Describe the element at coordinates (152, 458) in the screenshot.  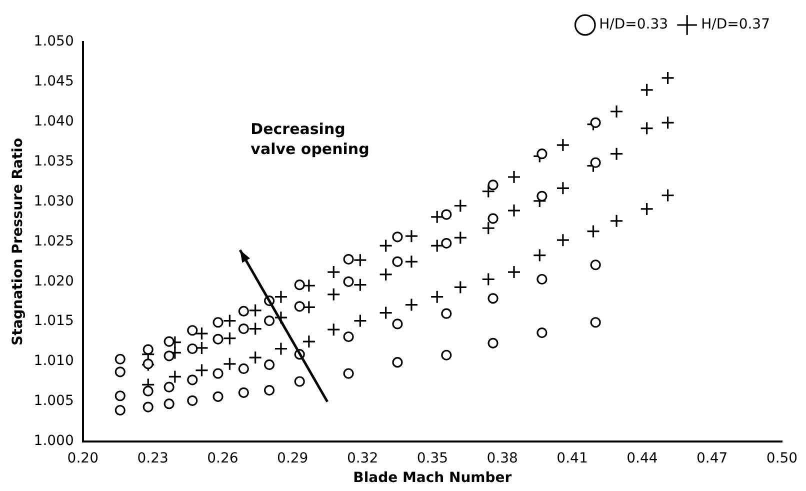
I see `x-tick-label: 0.23` at that location.